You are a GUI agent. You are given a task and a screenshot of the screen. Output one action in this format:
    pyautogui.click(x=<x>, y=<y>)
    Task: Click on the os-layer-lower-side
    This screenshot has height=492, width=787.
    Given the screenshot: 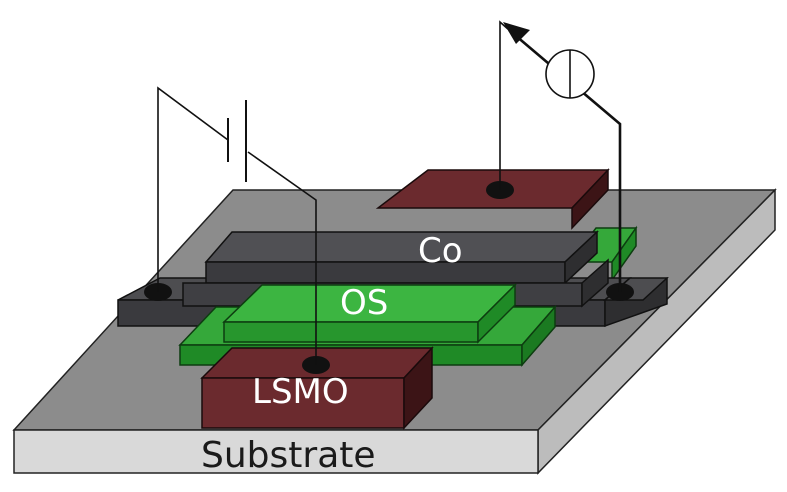 What is the action you would take?
    pyautogui.click(x=538, y=336)
    